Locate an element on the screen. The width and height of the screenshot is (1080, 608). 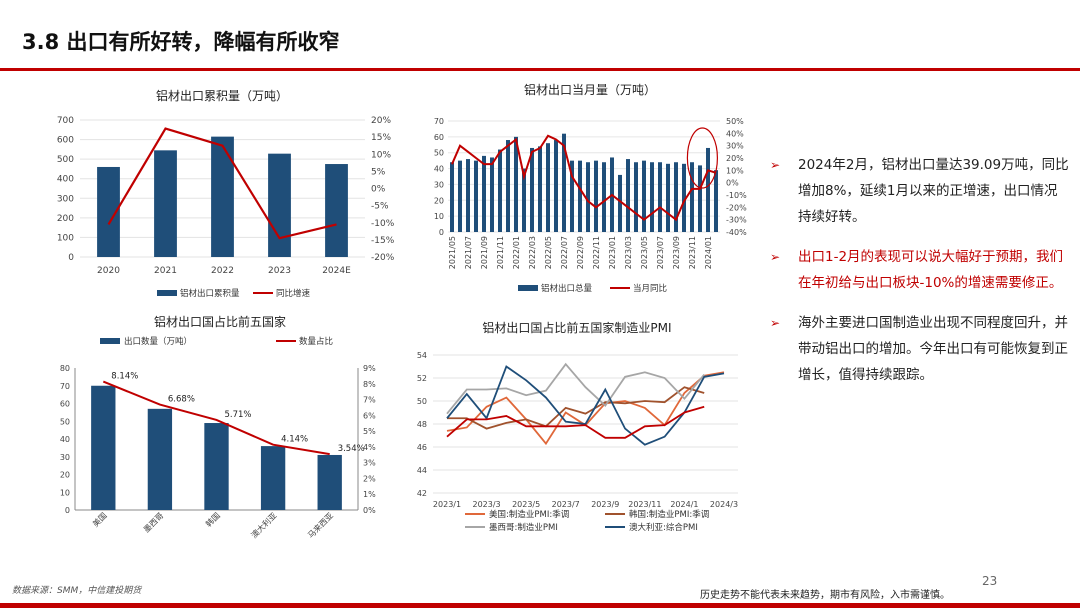
data-label: 5.71% is located at coordinates (238, 415).